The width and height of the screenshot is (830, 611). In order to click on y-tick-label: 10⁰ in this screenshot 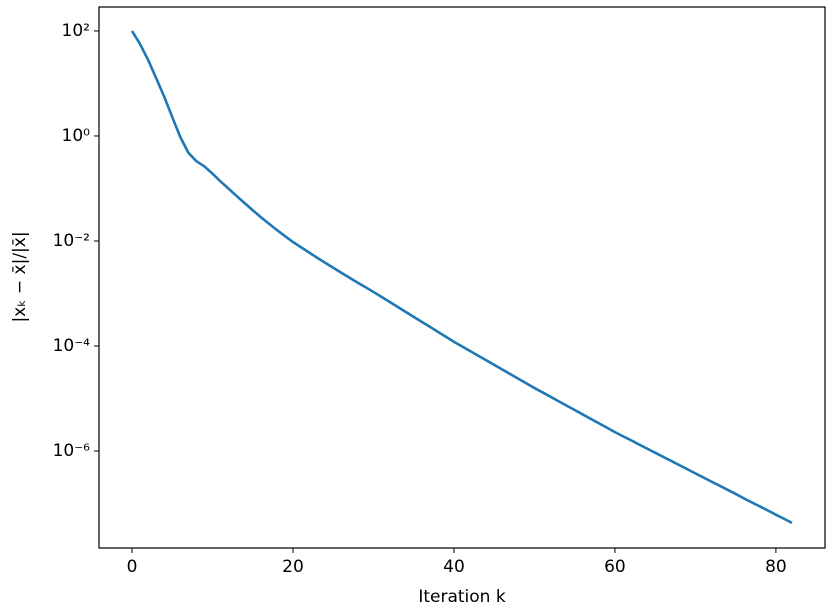, I will do `click(76, 136)`.